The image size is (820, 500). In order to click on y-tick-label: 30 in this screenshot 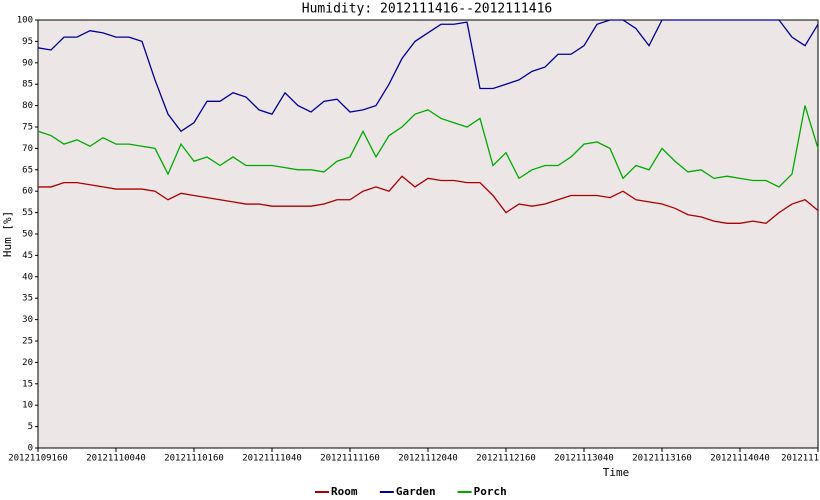, I will do `click(27, 320)`.